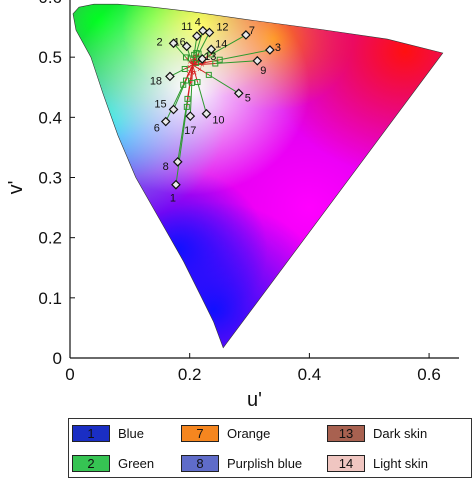 This screenshot has width=474, height=478. Describe the element at coordinates (57, 358) in the screenshot. I see `y-tick-label: 0` at that location.